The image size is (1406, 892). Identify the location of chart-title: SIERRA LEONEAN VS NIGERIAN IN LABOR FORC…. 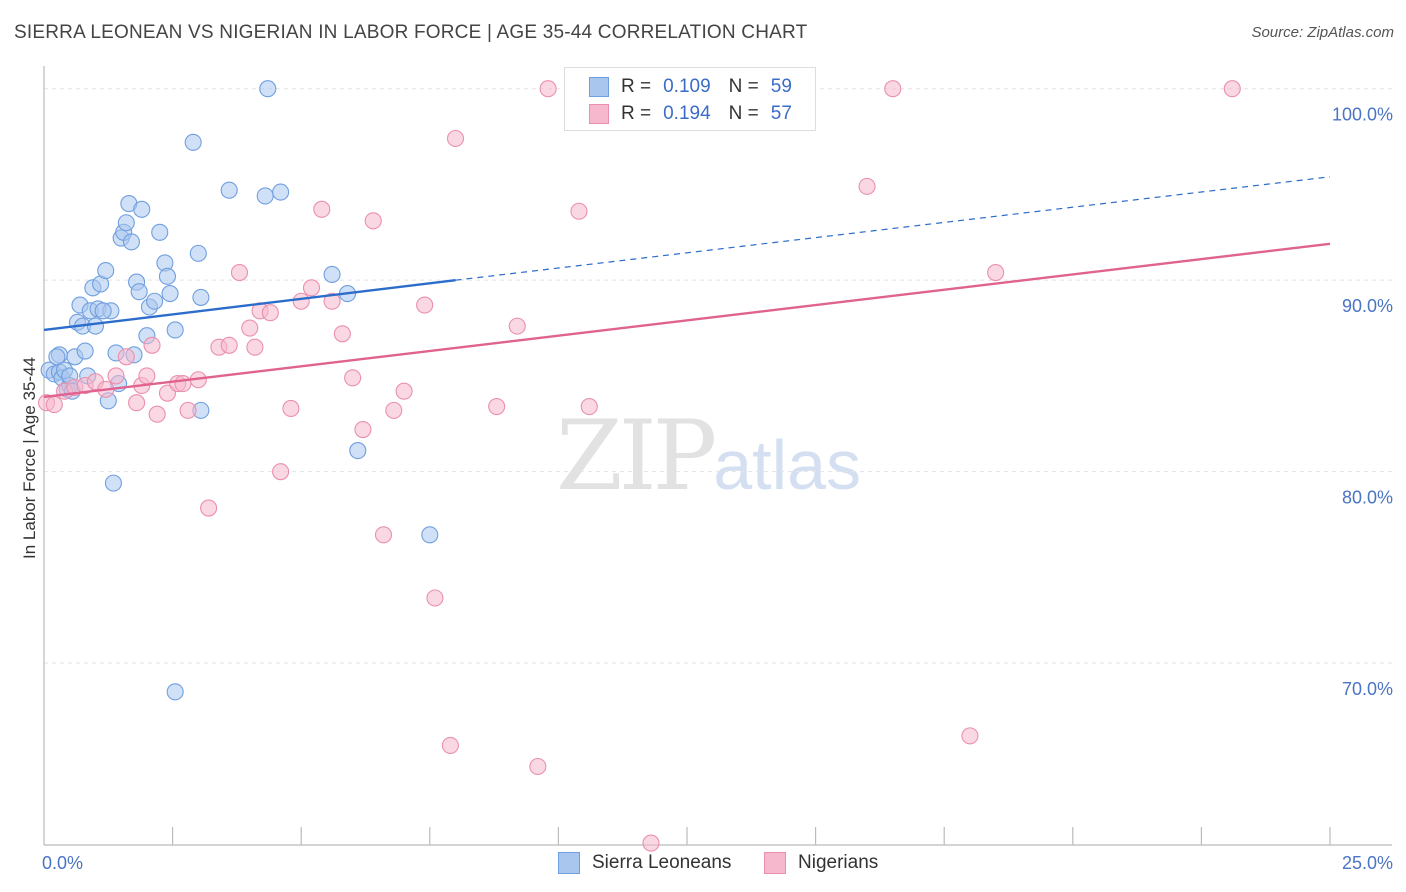
(411, 32).